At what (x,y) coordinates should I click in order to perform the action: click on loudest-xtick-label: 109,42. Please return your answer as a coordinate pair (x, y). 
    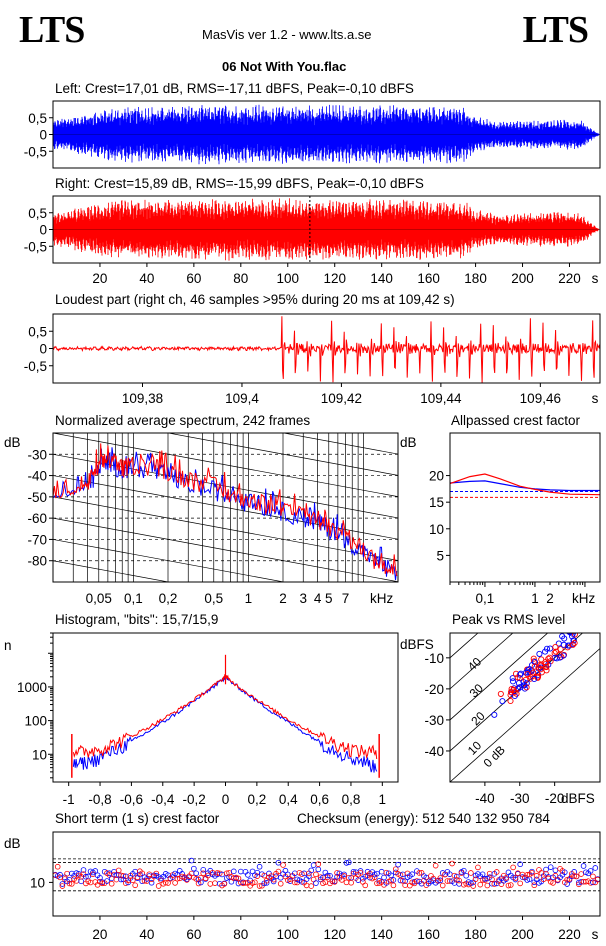
    Looking at the image, I should click on (341, 398).